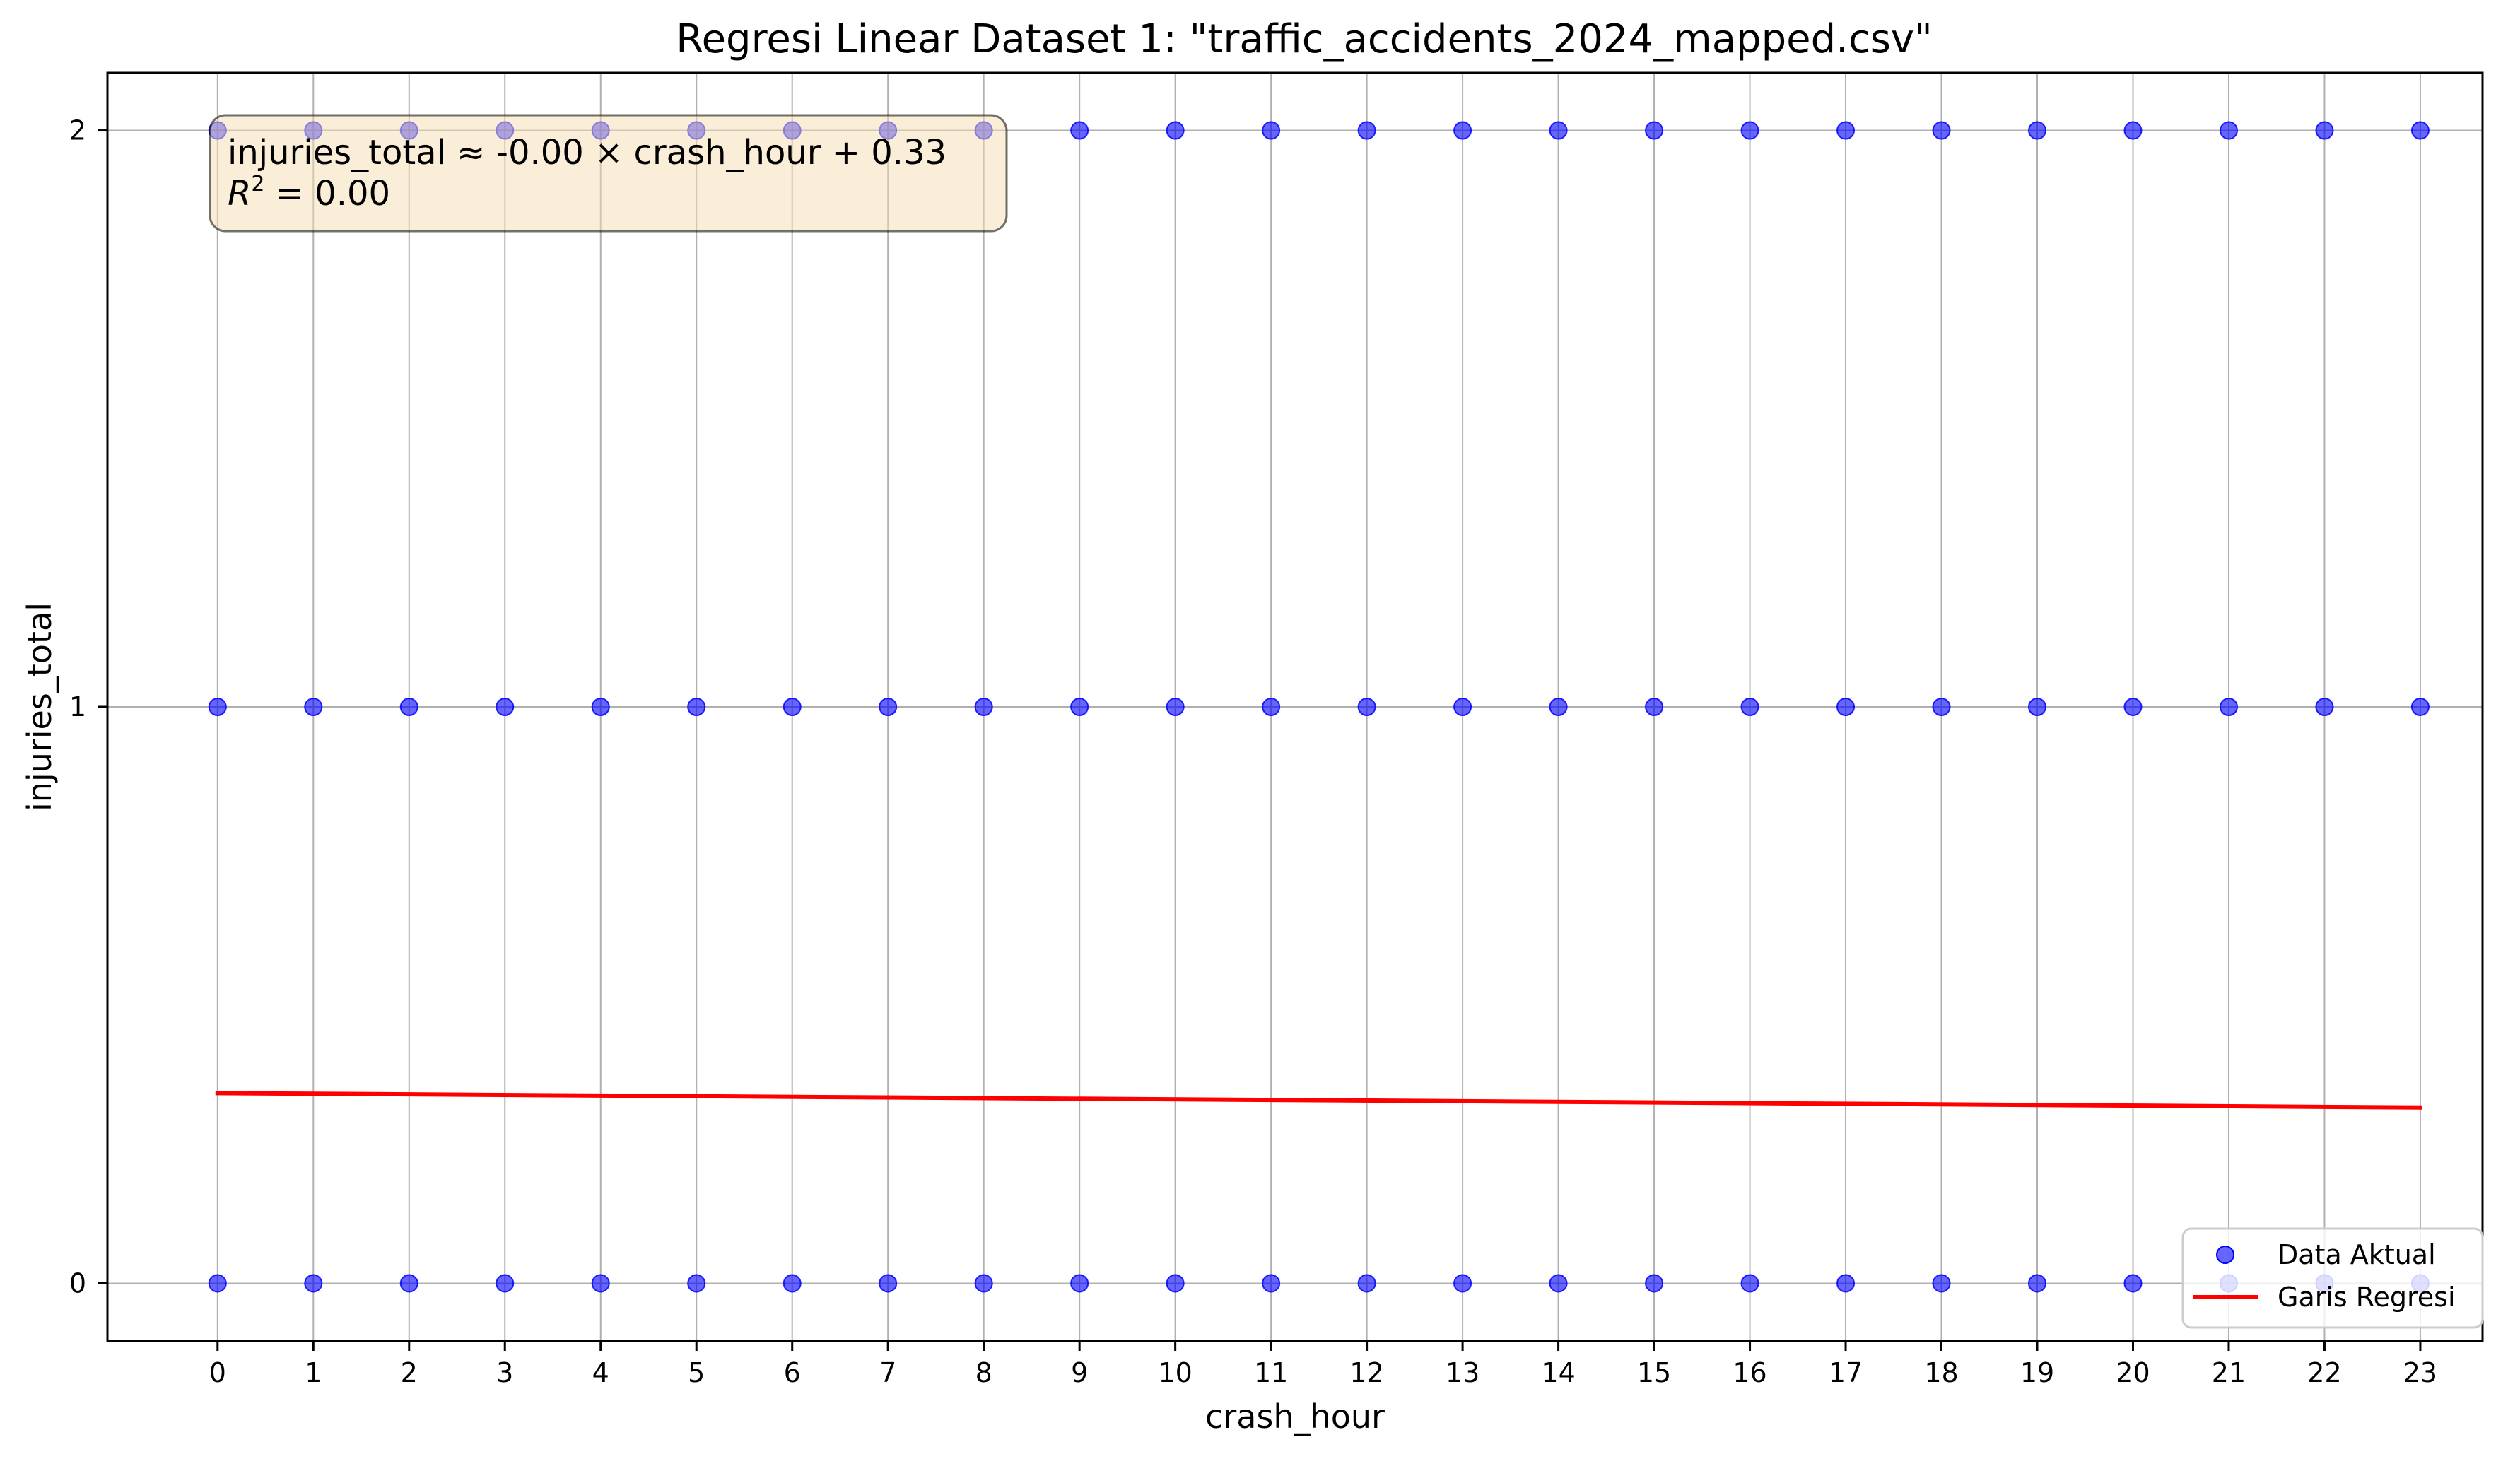  What do you see at coordinates (88, 707) in the screenshot?
I see `y-axis-ticks: 0 1 2` at bounding box center [88, 707].